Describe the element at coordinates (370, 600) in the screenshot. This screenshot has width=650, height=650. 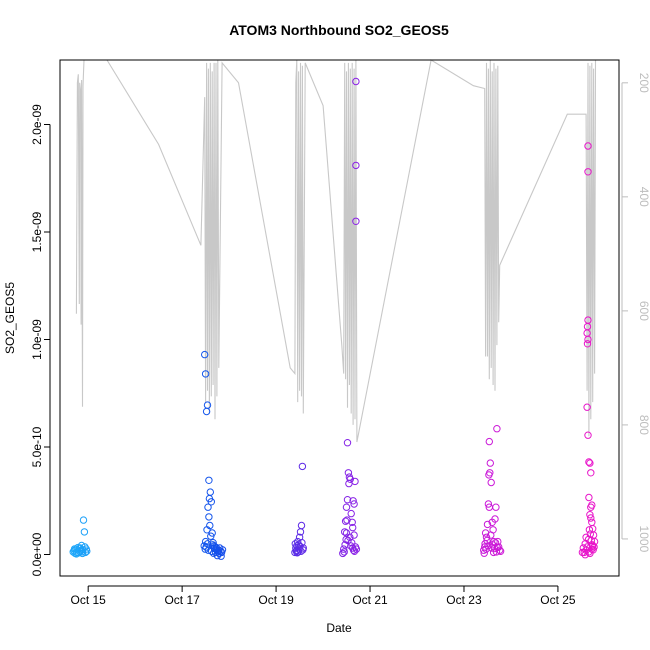
I see `x-tick-label: Oct 21` at that location.